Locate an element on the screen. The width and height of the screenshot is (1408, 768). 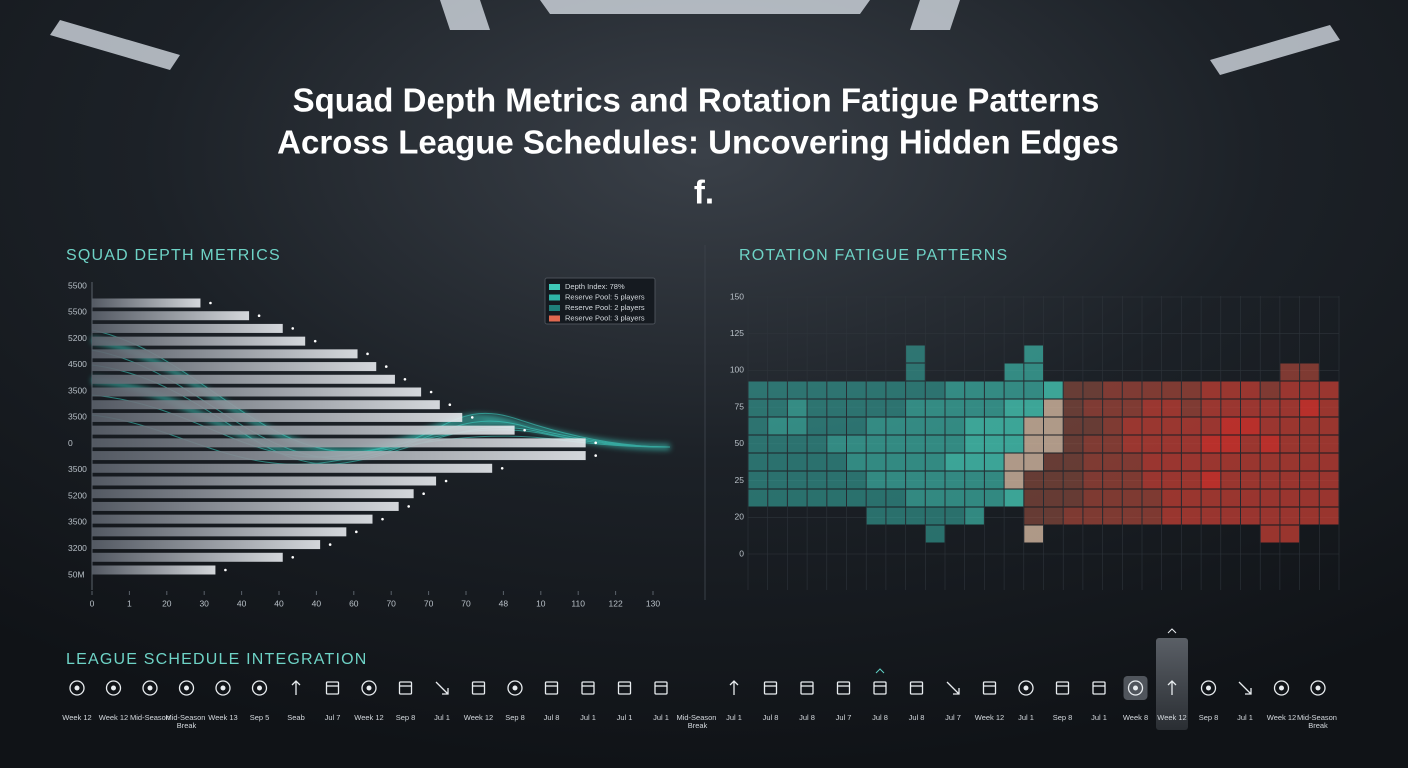
schedule-item: Week 8 is located at coordinates (1135, 699).